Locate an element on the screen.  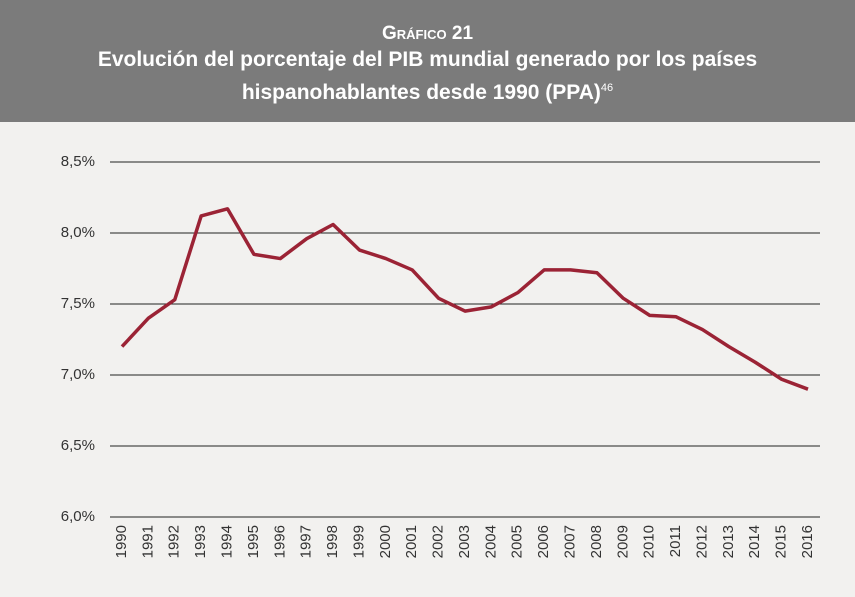
x-tick-label: 2008 is located at coordinates (596, 541).